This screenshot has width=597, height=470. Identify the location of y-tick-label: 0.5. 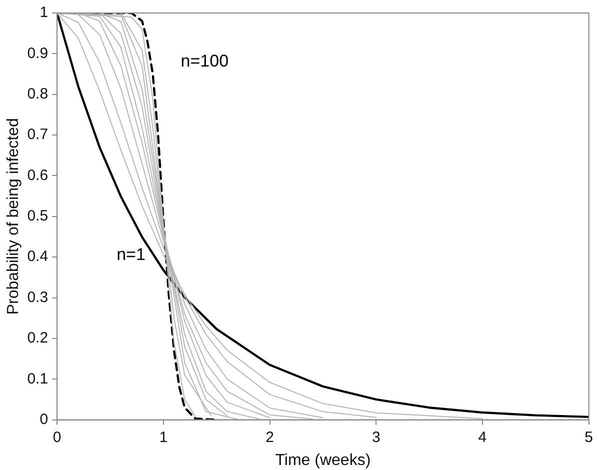
(37, 216).